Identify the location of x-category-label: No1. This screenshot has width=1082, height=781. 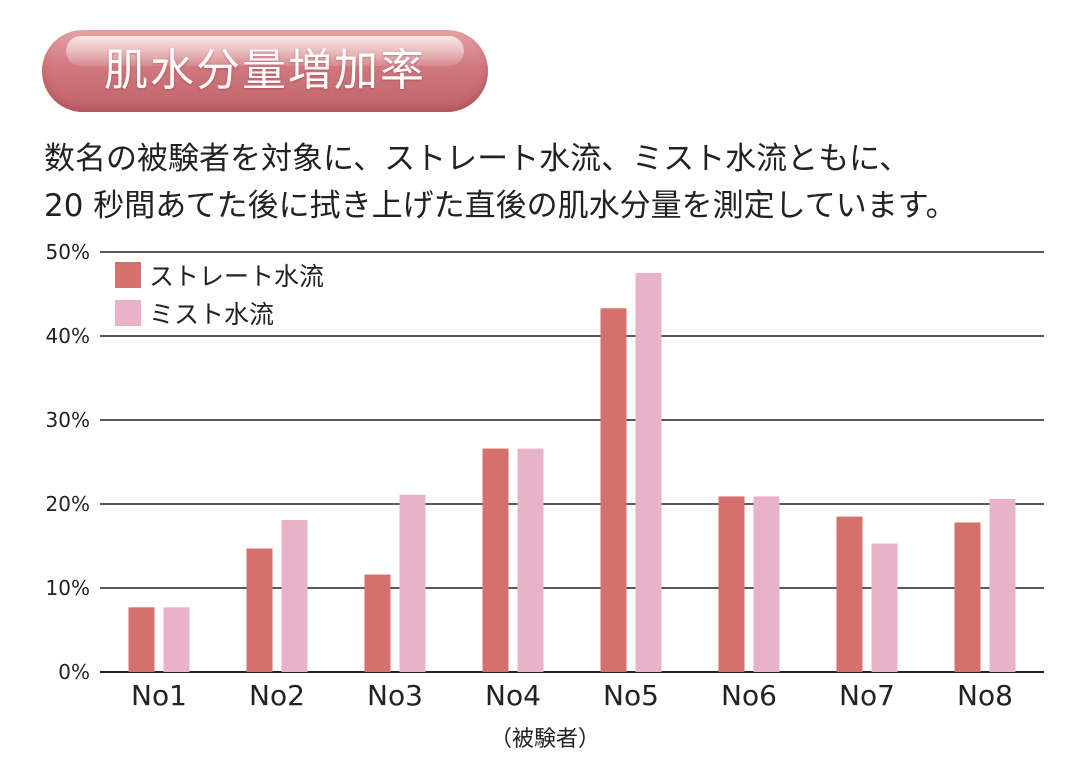
(159, 695).